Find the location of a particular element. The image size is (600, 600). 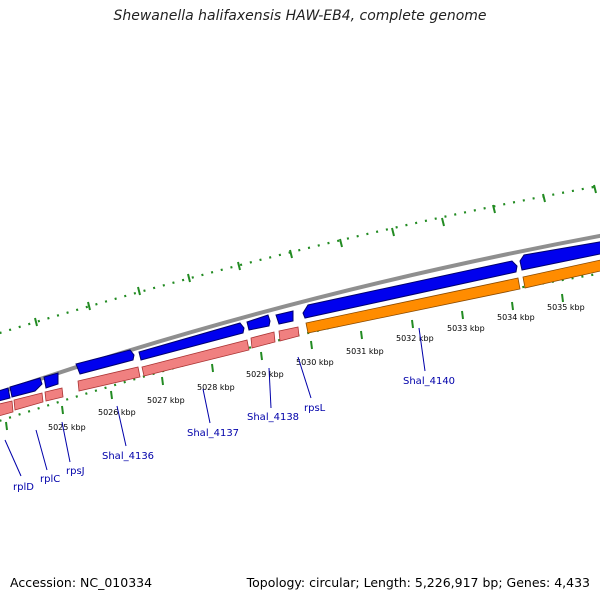

scale-label: 5032 kbp is located at coordinates (415, 338).